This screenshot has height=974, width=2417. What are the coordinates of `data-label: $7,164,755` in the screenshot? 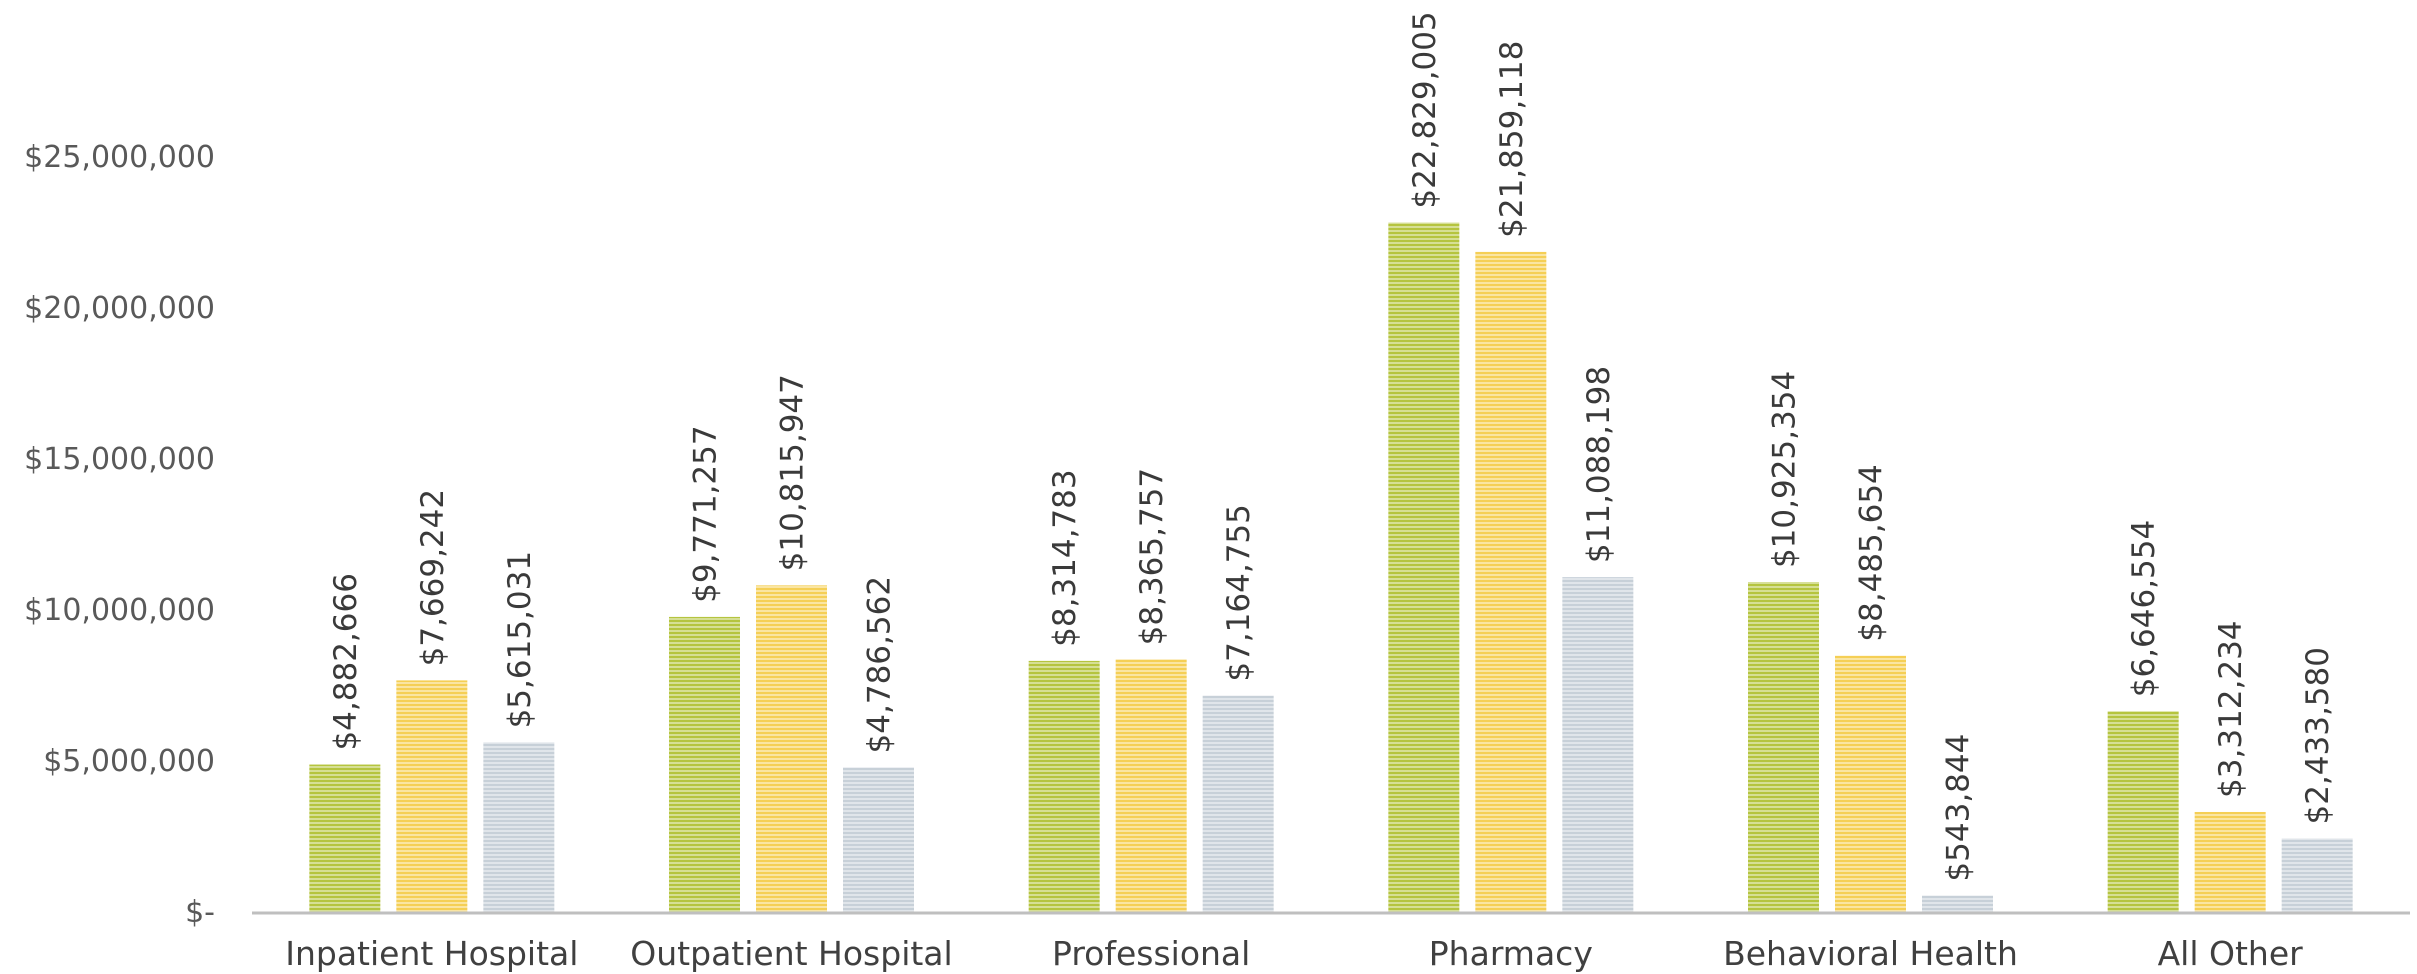 It's located at (1239, 593).